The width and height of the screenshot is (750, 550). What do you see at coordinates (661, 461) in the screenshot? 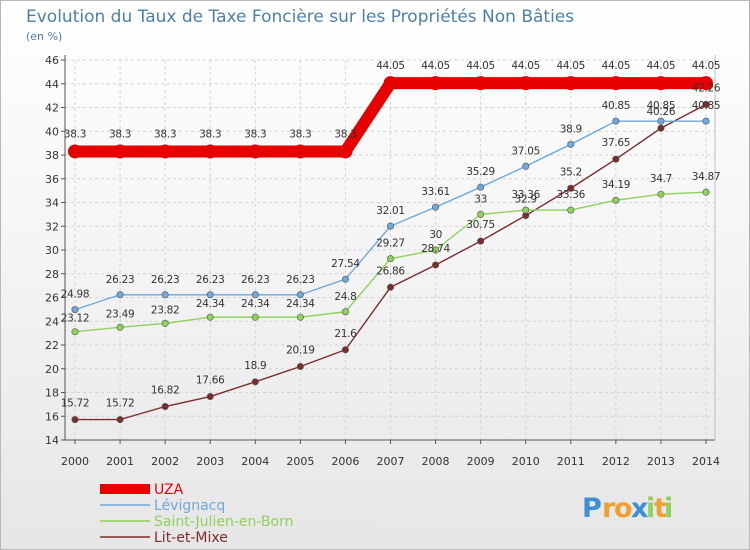
I see `x-tick-label: 2013` at bounding box center [661, 461].